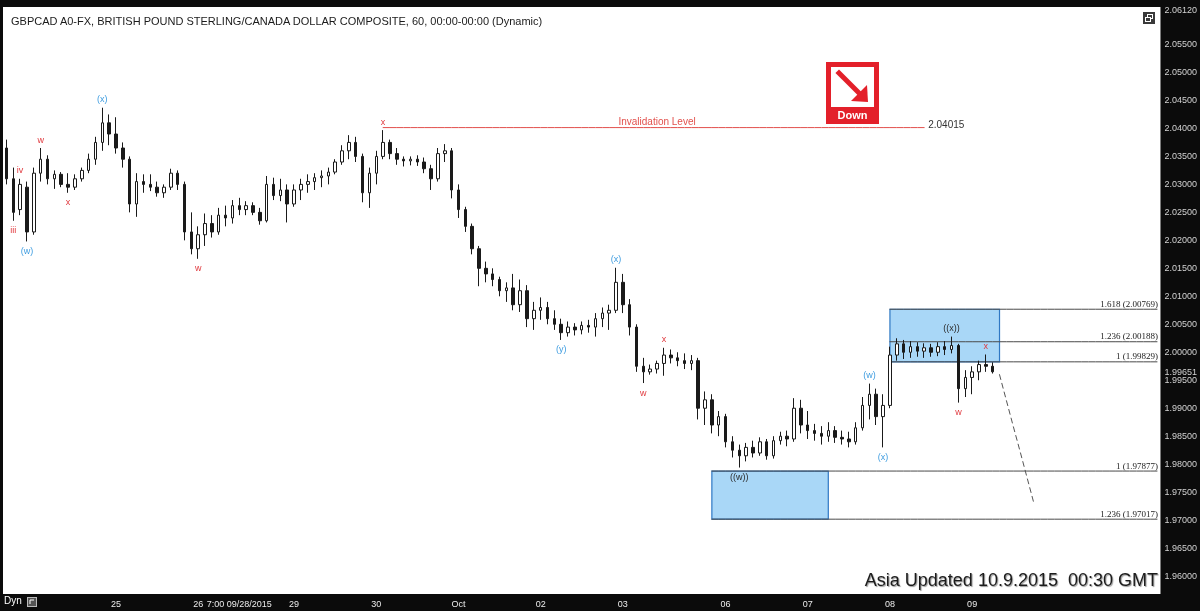 This screenshot has width=1200, height=611. I want to click on y-tick-label: 2.03000, so click(1181, 184).